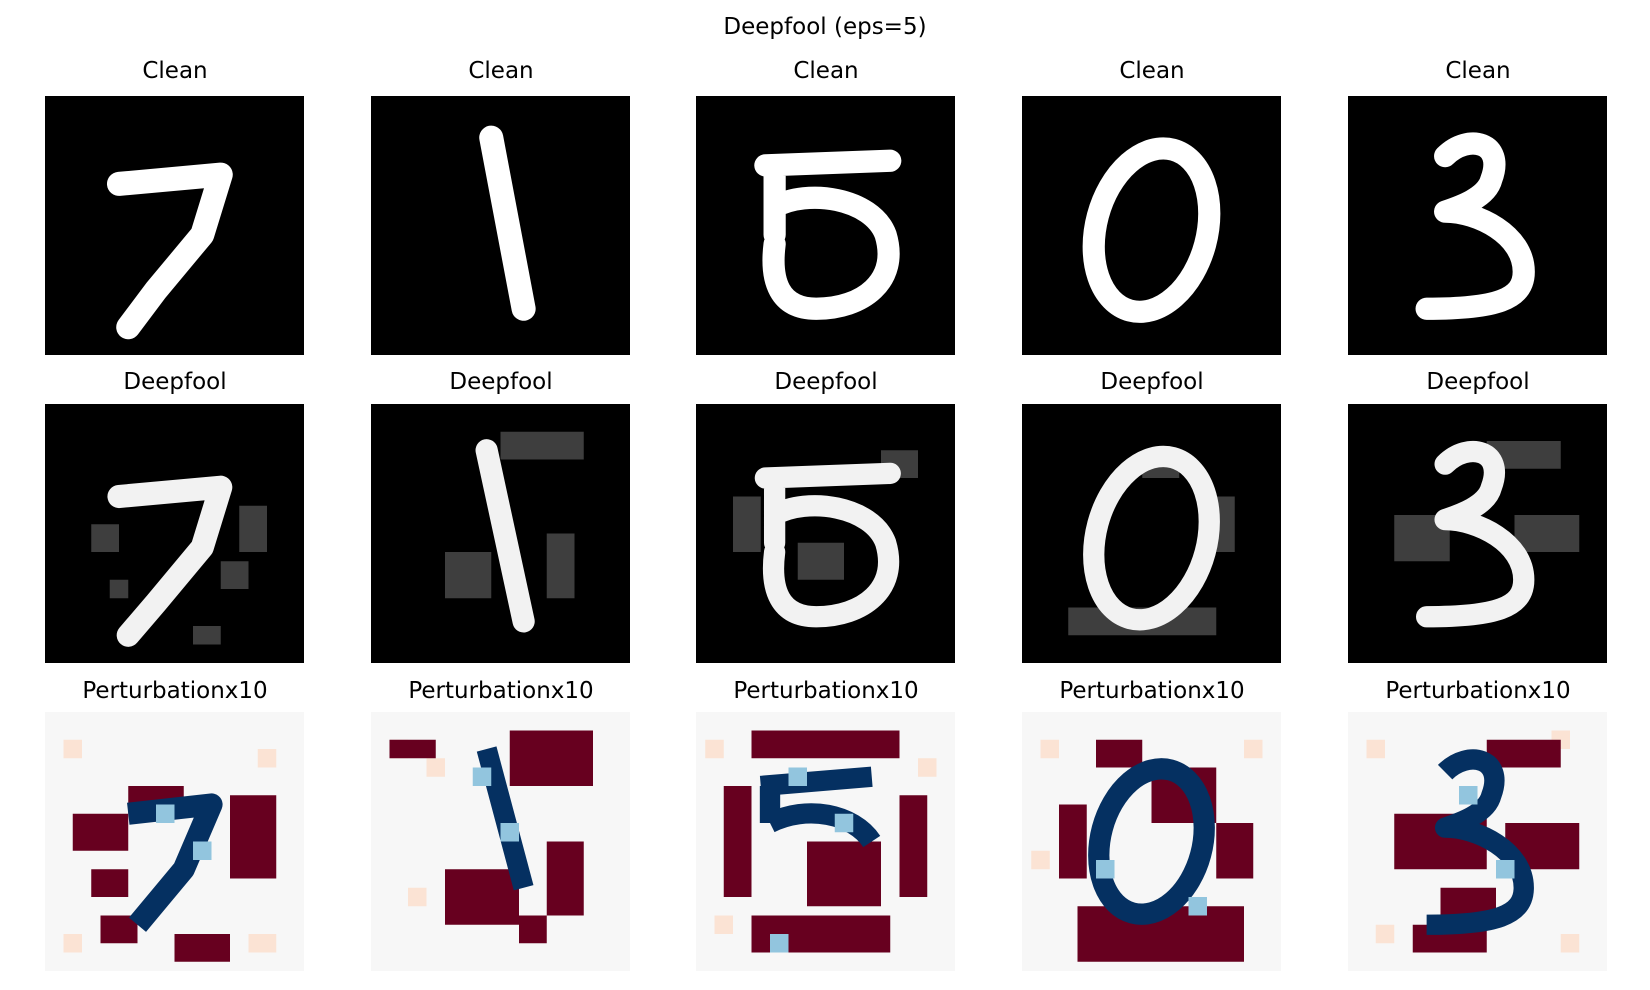 Image resolution: width=1650 pixels, height=990 pixels. Describe the element at coordinates (501, 691) in the screenshot. I see `panel-title-perturbation-2: Perturbationx10` at that location.